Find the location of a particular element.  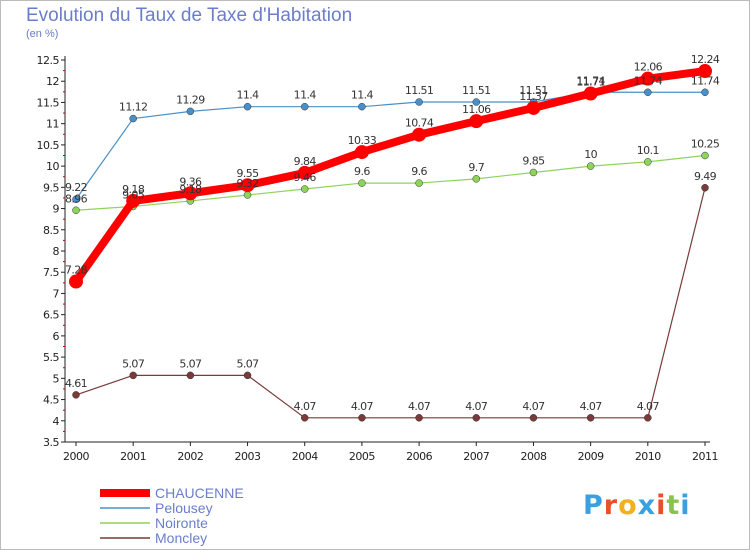

y-tick-label: 12 is located at coordinates (52, 81).